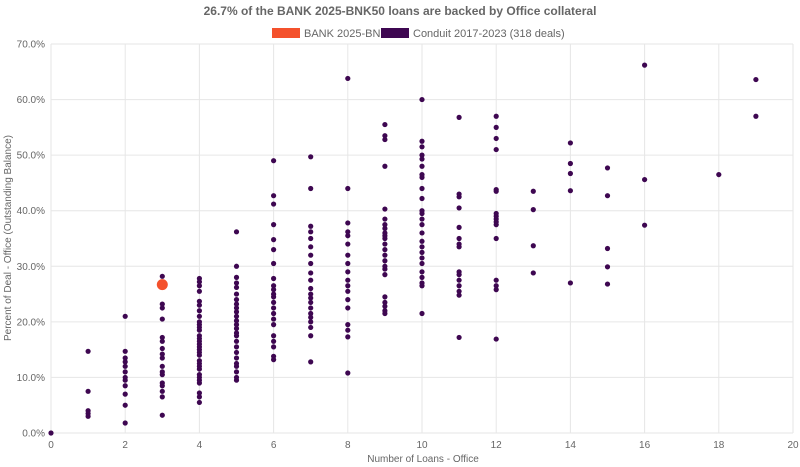 This screenshot has height=467, width=800. What do you see at coordinates (162, 285) in the screenshot?
I see `data-point-bank` at bounding box center [162, 285].